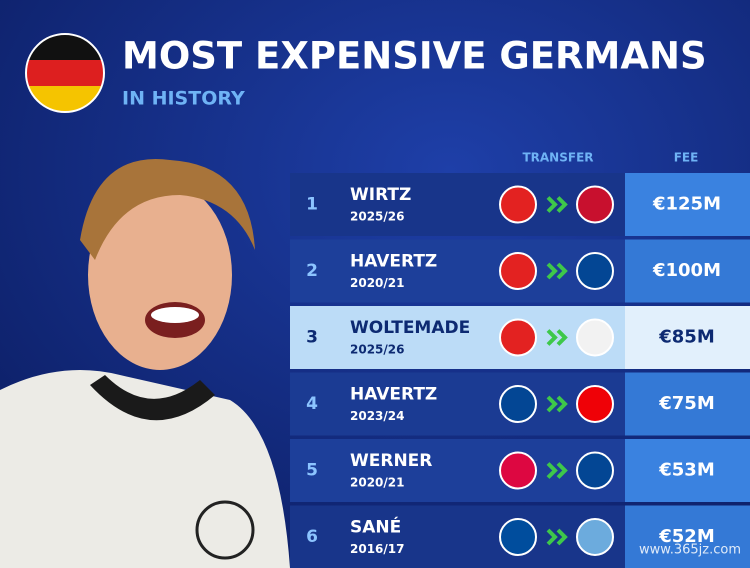 The height and width of the screenshot is (568, 750). Describe the element at coordinates (391, 461) in the screenshot. I see `player-name: WERNER` at that location.